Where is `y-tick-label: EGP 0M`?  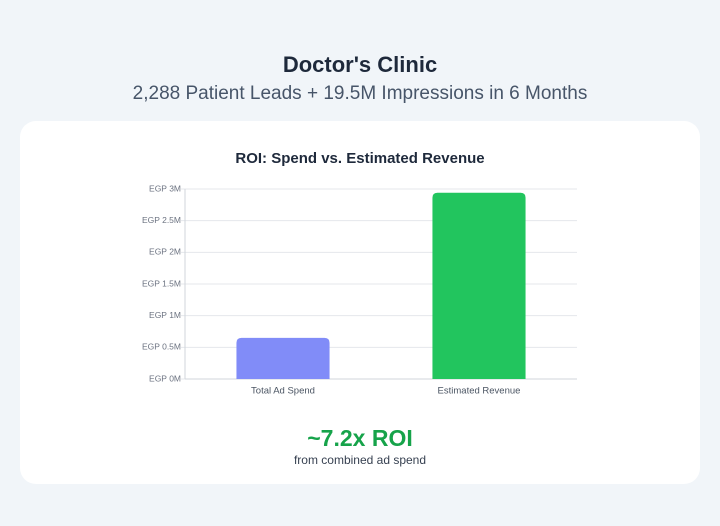
y-tick-label: EGP 0M is located at coordinates (165, 378).